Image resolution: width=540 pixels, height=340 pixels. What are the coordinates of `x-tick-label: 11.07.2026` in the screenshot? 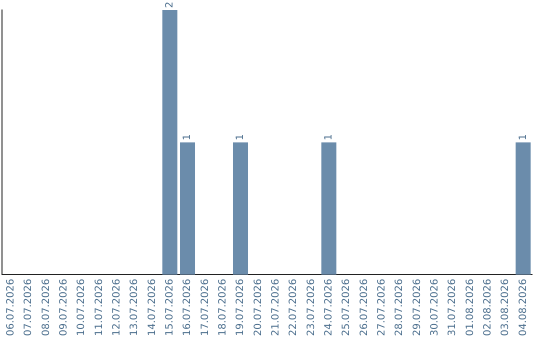 It's located at (99, 307).